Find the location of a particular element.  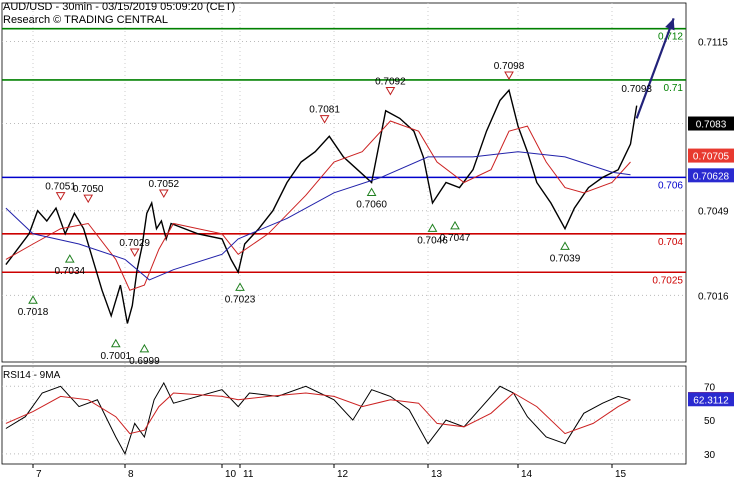

projection-arrow is located at coordinates (655, 68).